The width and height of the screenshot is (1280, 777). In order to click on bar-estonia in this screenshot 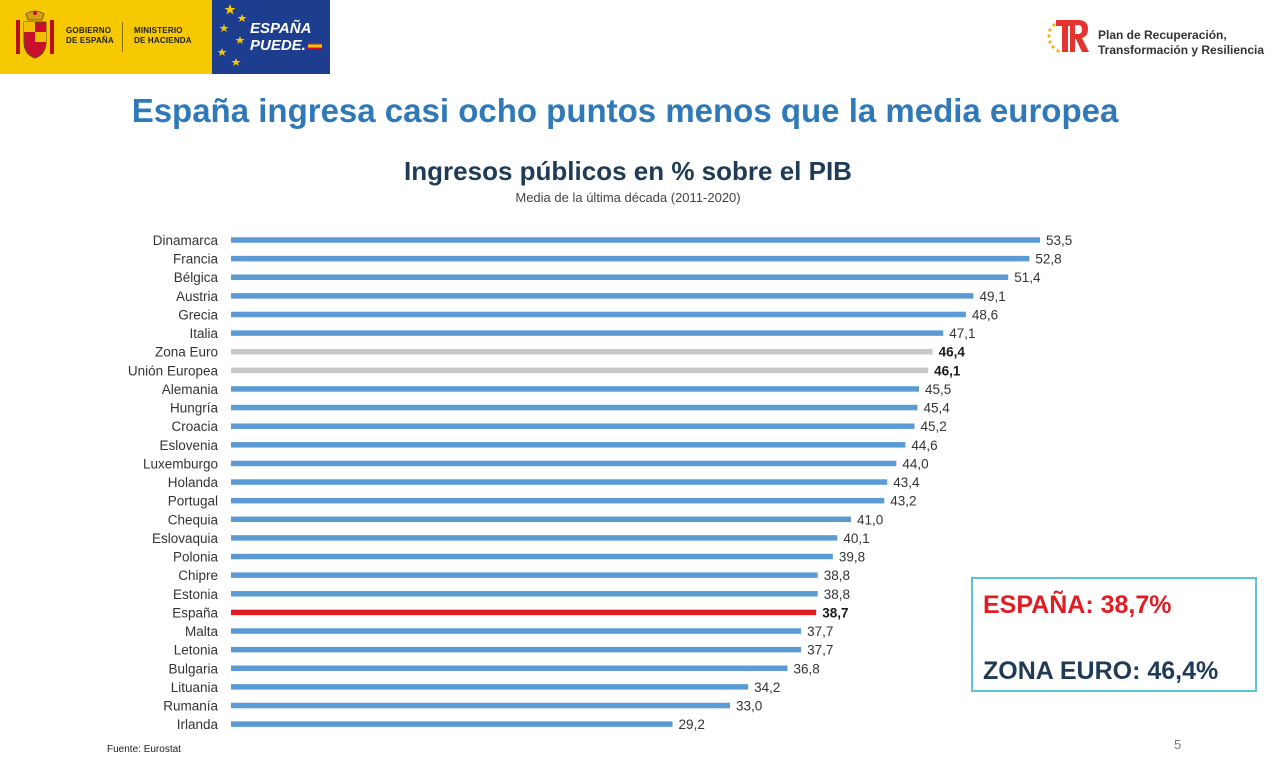, I will do `click(524, 594)`.